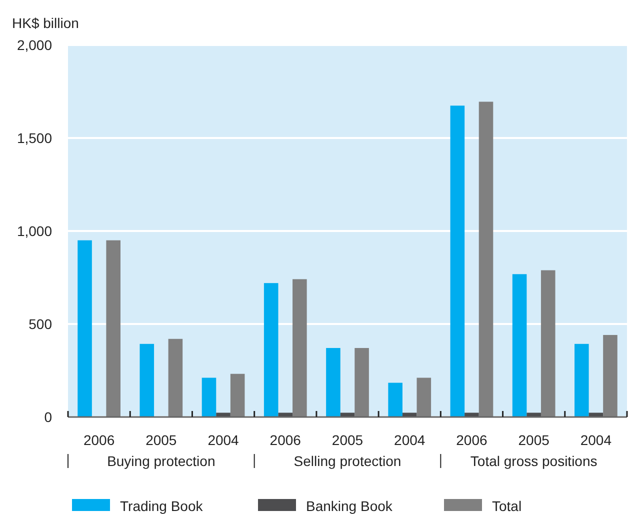 Image resolution: width=629 pixels, height=514 pixels. I want to click on y-tick-label: 500, so click(40, 324).